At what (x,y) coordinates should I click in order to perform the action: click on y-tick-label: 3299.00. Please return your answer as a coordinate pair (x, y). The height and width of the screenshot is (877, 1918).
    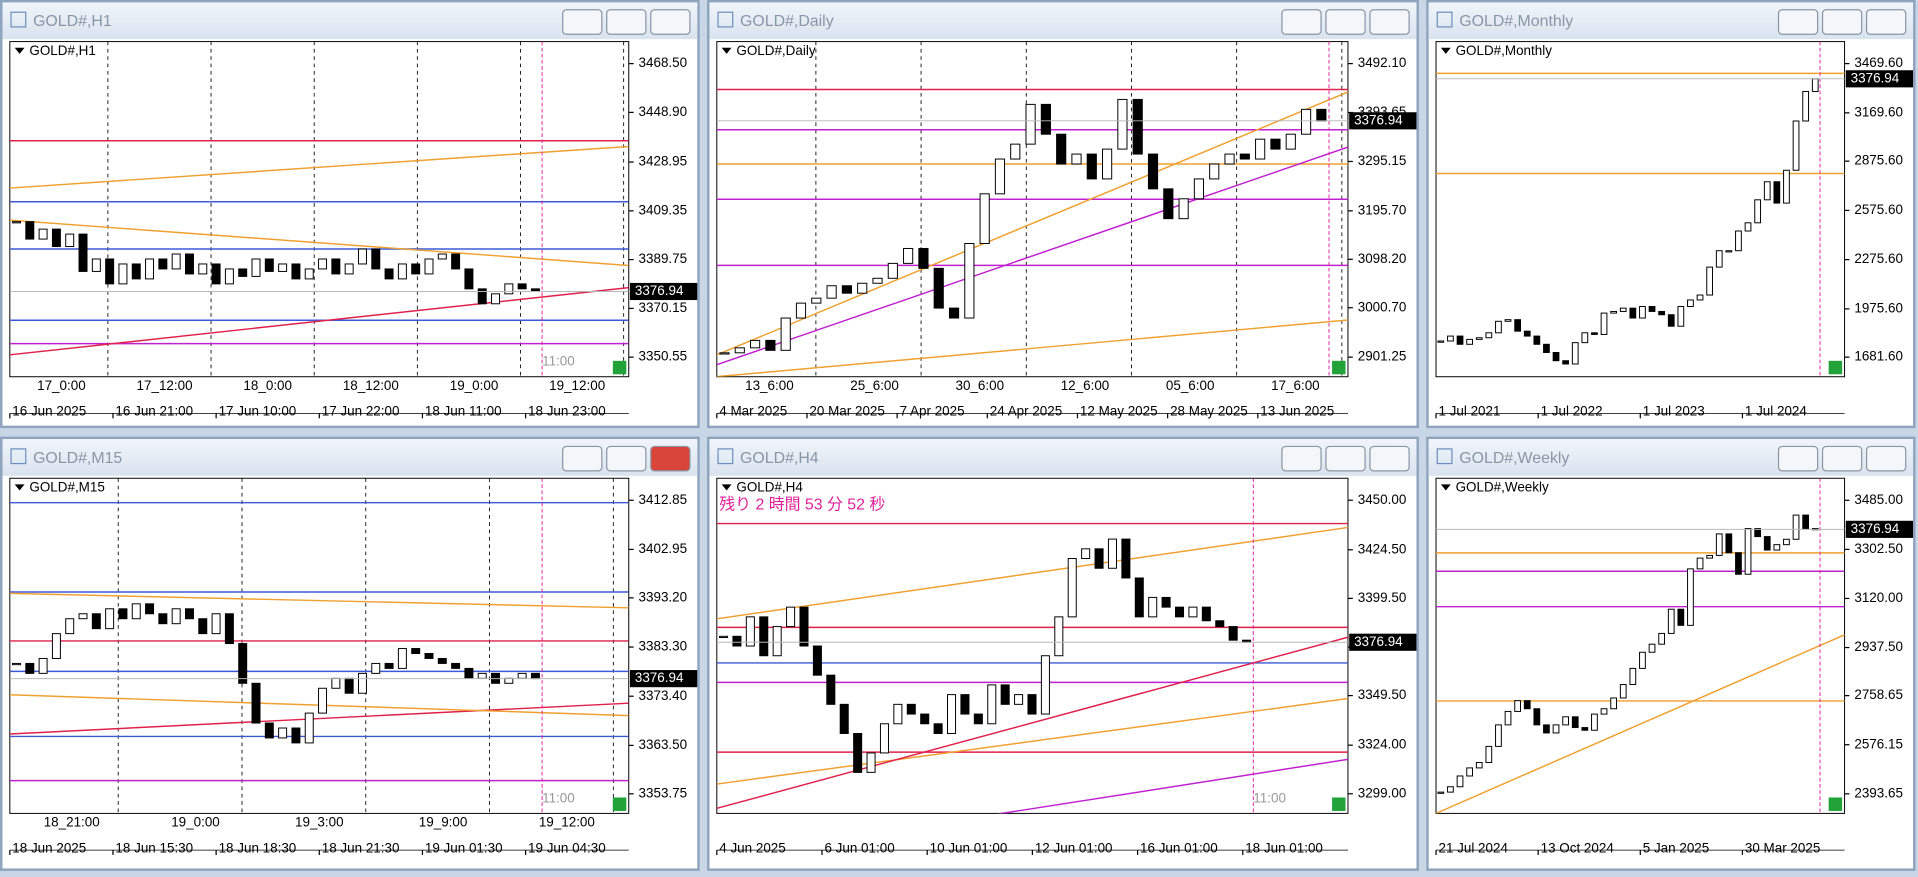
    Looking at the image, I should click on (1382, 792).